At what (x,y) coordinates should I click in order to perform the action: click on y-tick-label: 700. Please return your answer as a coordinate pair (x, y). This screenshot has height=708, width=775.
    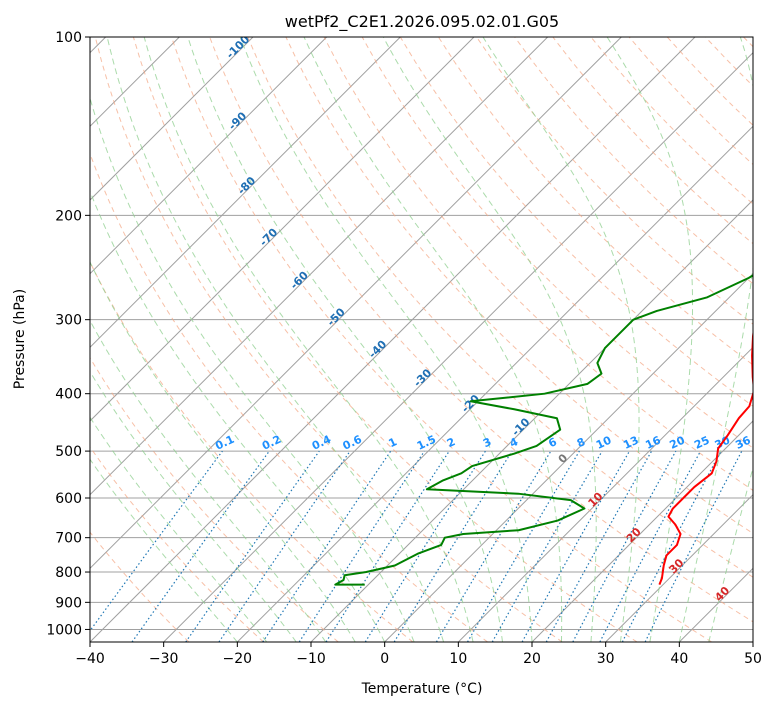
    Looking at the image, I should click on (68, 539).